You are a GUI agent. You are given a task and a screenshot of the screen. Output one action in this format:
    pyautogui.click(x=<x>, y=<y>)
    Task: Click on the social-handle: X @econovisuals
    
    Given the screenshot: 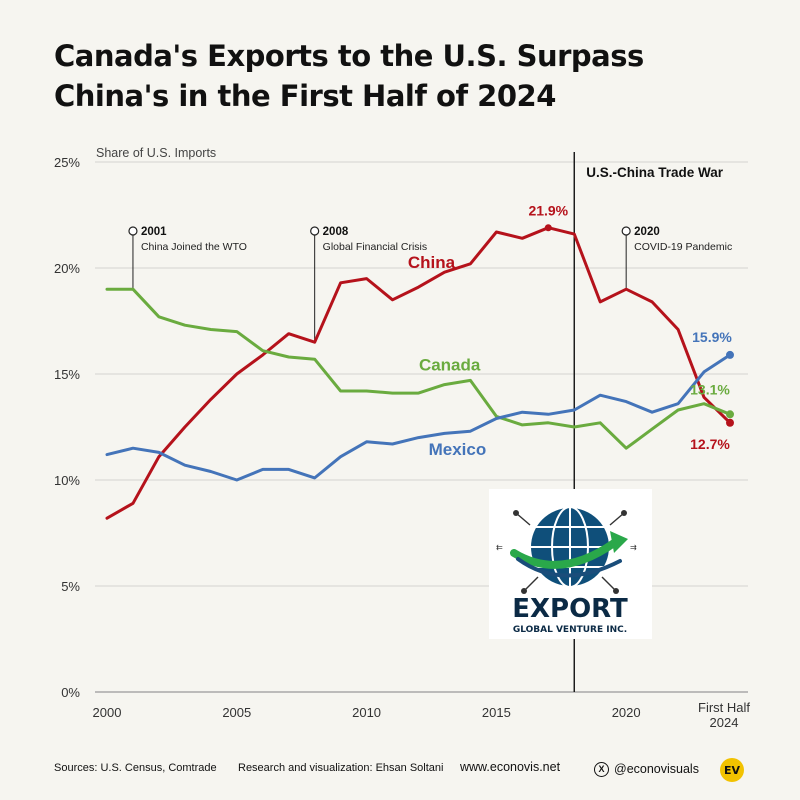 What is the action you would take?
    pyautogui.click(x=646, y=769)
    